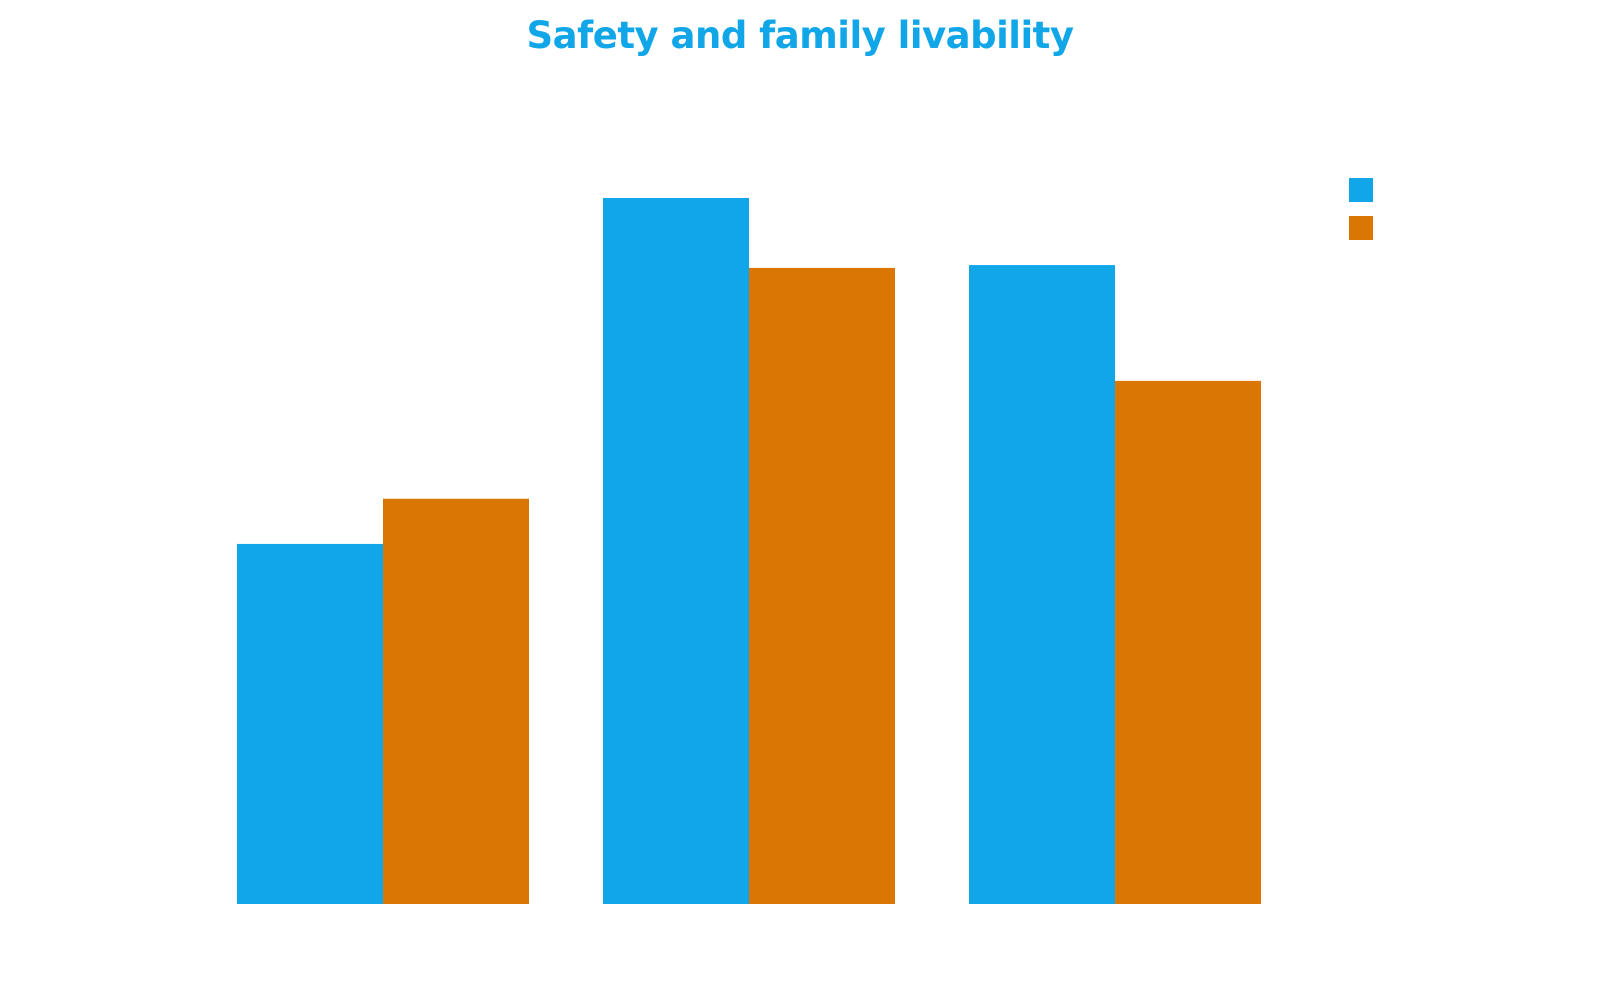 This screenshot has height=1000, width=1600. What do you see at coordinates (1361, 209) in the screenshot?
I see `legend` at bounding box center [1361, 209].